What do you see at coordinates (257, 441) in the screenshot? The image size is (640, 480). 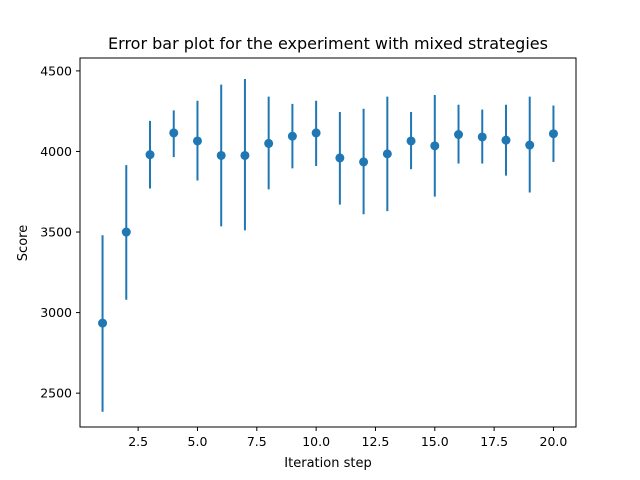 I see `x-tick-label: 7.5` at bounding box center [257, 441].